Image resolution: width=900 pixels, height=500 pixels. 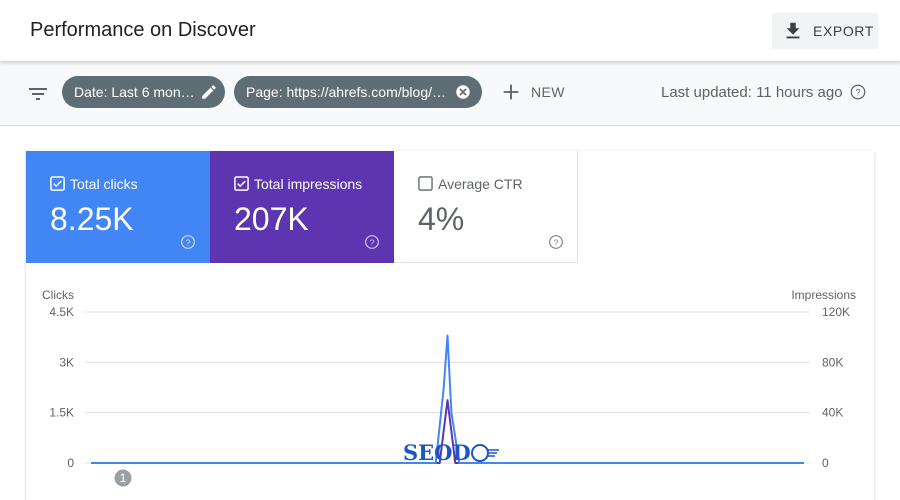 What do you see at coordinates (38, 94) in the screenshot?
I see `filter-icon` at bounding box center [38, 94].